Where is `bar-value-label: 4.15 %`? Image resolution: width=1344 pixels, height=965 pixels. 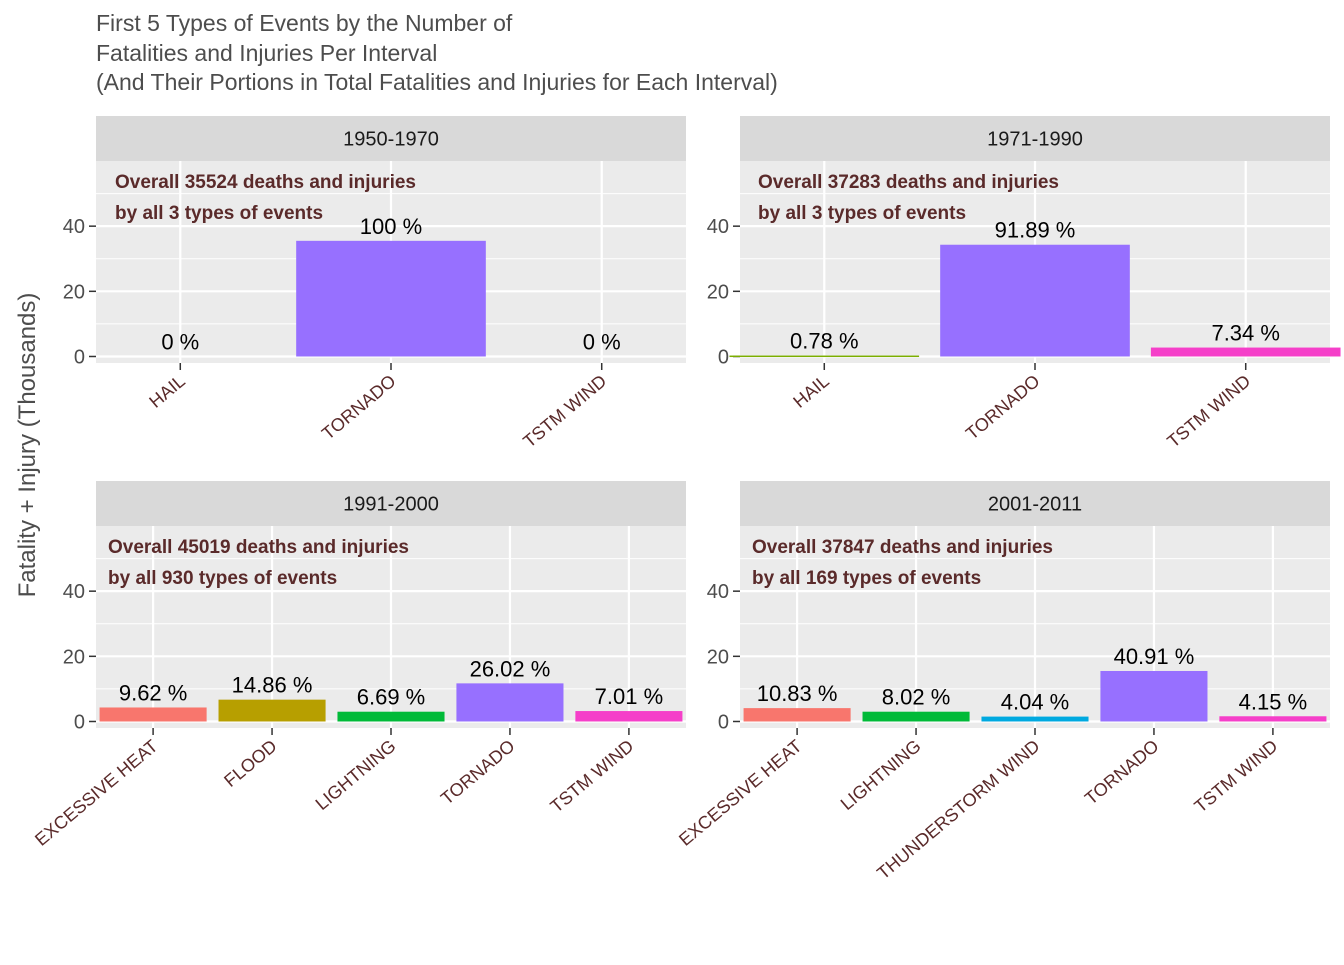 bar-value-label: 4.15 % is located at coordinates (1273, 701).